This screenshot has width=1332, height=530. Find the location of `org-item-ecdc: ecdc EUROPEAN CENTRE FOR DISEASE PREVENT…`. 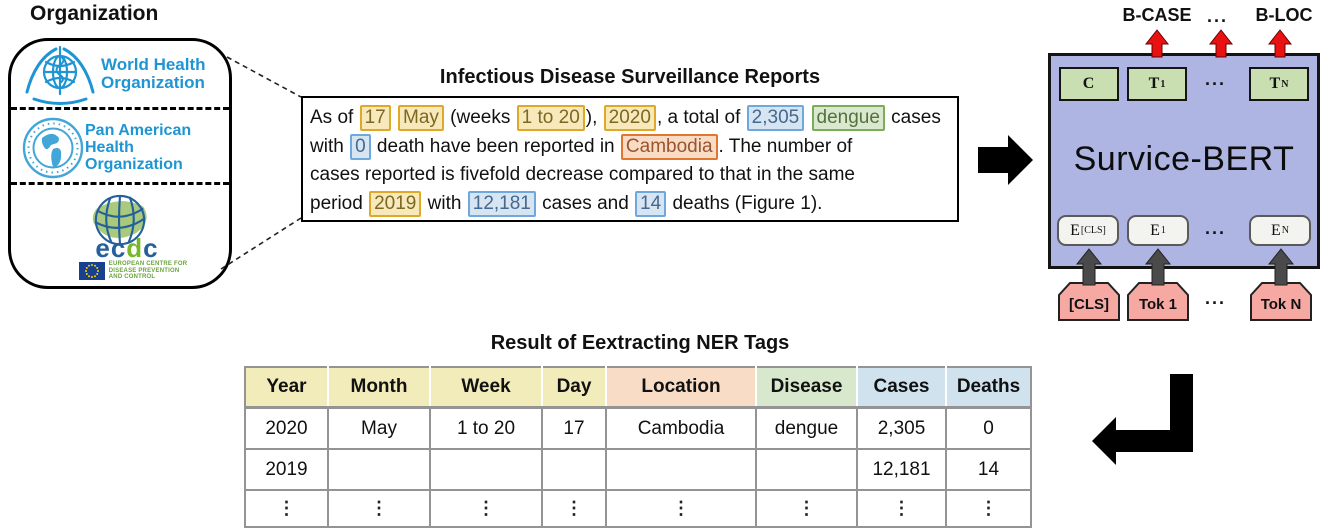

org-item-ecdc: ecdc EUROPEAN CENTRE FOR DISEASE PREVENT… is located at coordinates (120, 237).